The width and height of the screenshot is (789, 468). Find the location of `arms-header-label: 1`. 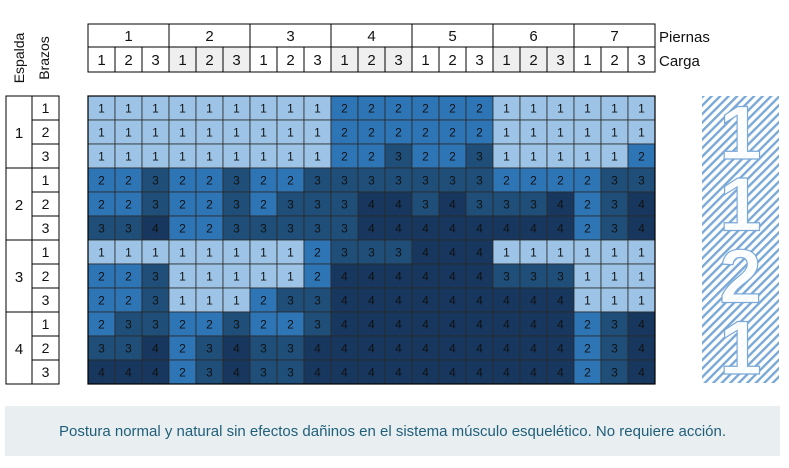

arms-header-label: 1 is located at coordinates (46, 252).